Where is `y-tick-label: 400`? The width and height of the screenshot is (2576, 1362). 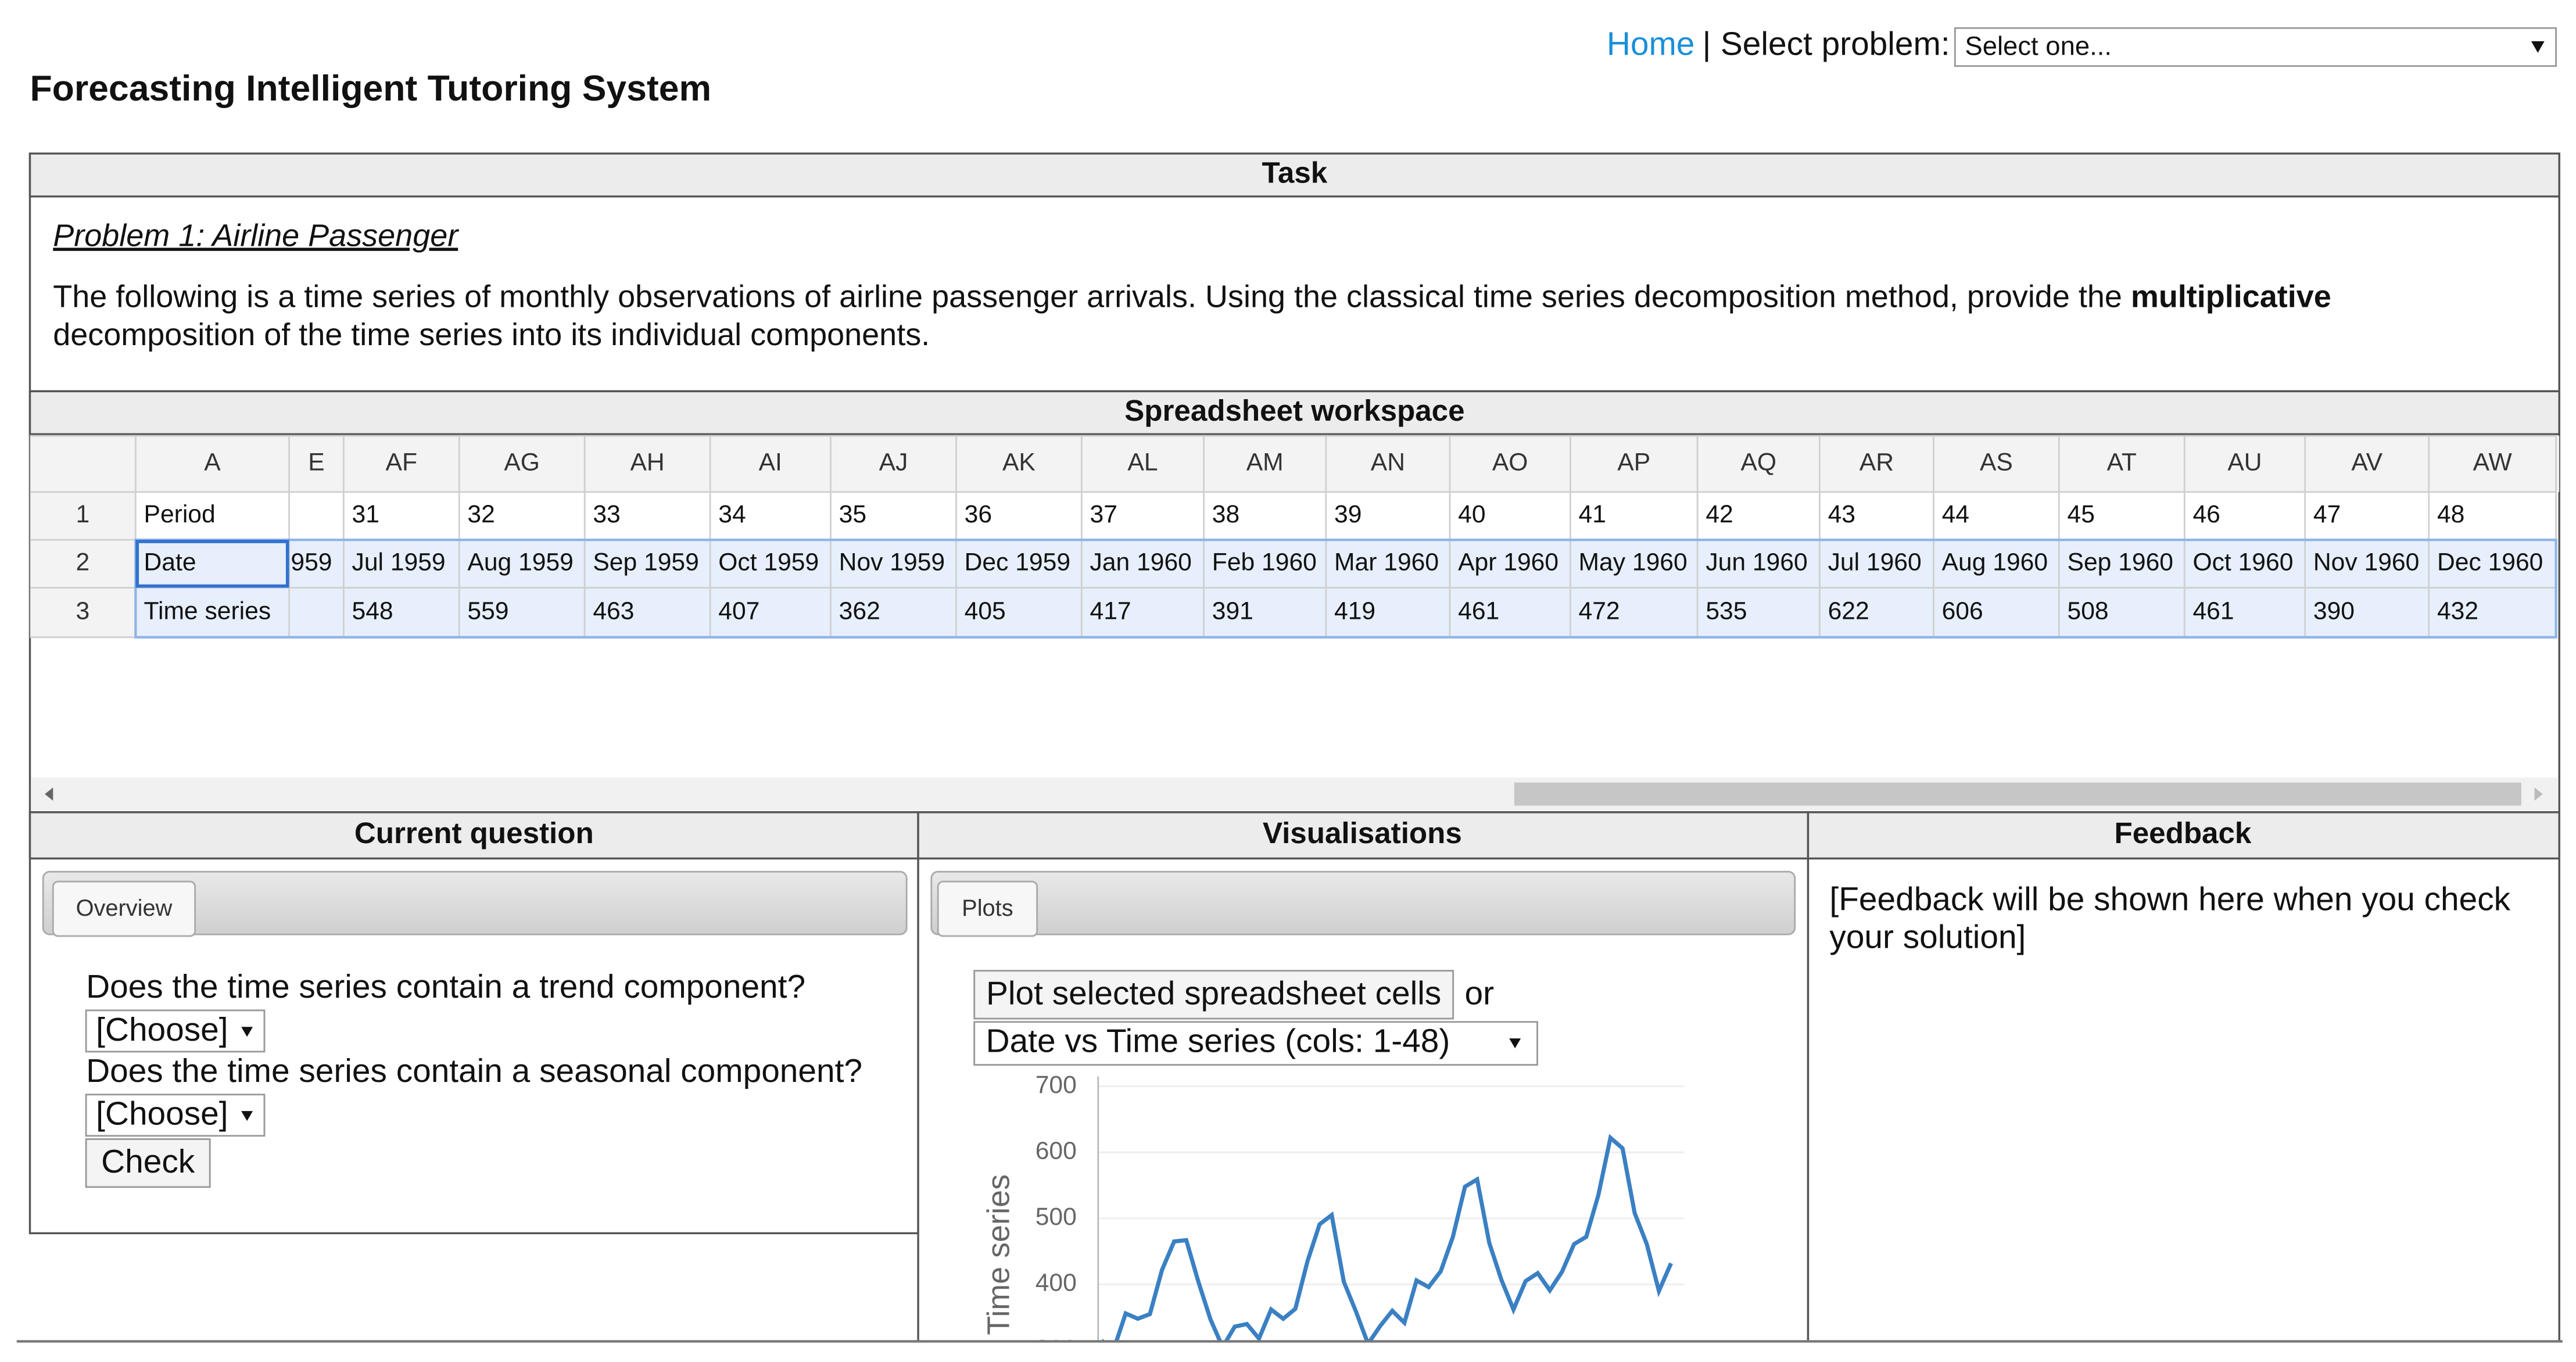
y-tick-label: 400 is located at coordinates (1056, 1283).